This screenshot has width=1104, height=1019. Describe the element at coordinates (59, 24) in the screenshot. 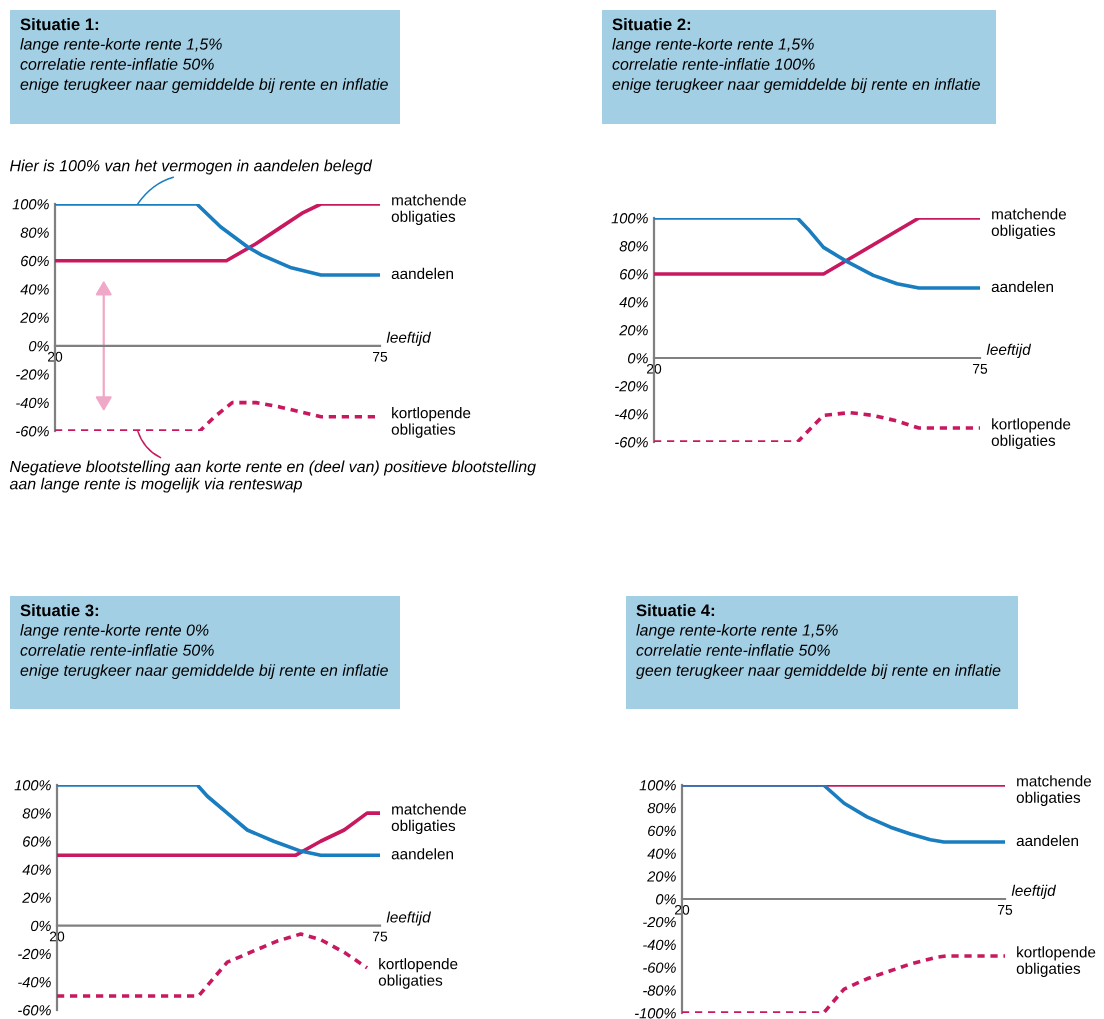

I see `chart-title: Situatie 1:` at that location.